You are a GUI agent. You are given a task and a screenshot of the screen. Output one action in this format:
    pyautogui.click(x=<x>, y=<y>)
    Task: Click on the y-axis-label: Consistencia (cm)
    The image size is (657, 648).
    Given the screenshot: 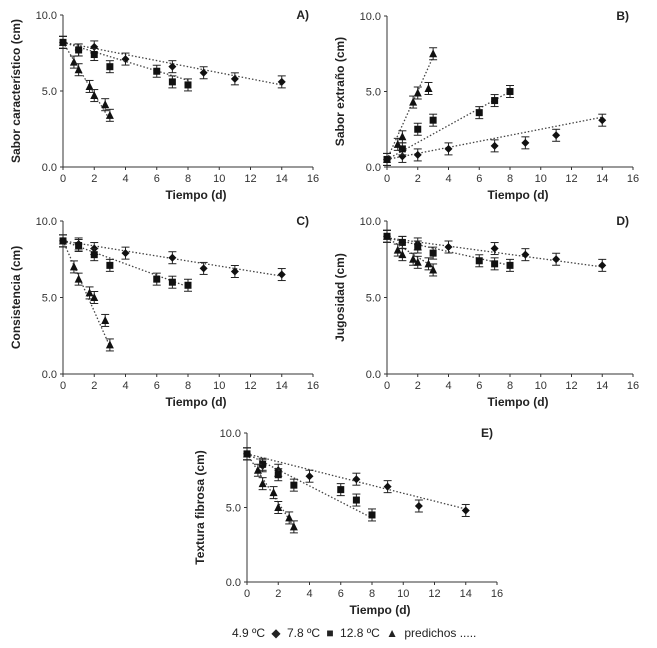 What is the action you would take?
    pyautogui.click(x=16, y=297)
    